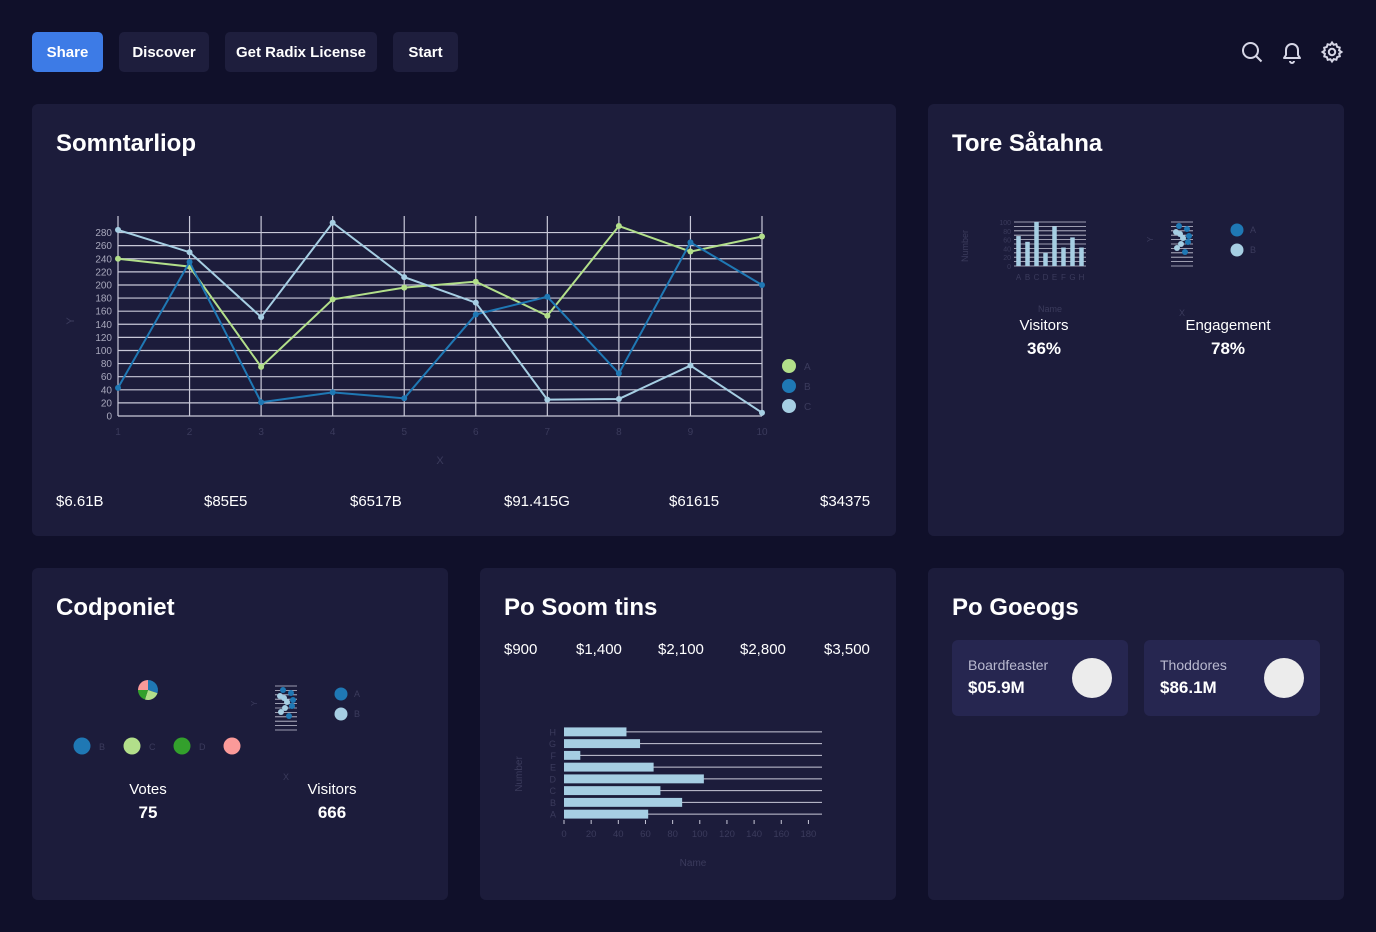  What do you see at coordinates (754, 834) in the screenshot?
I see `x-tick-label: 140` at bounding box center [754, 834].